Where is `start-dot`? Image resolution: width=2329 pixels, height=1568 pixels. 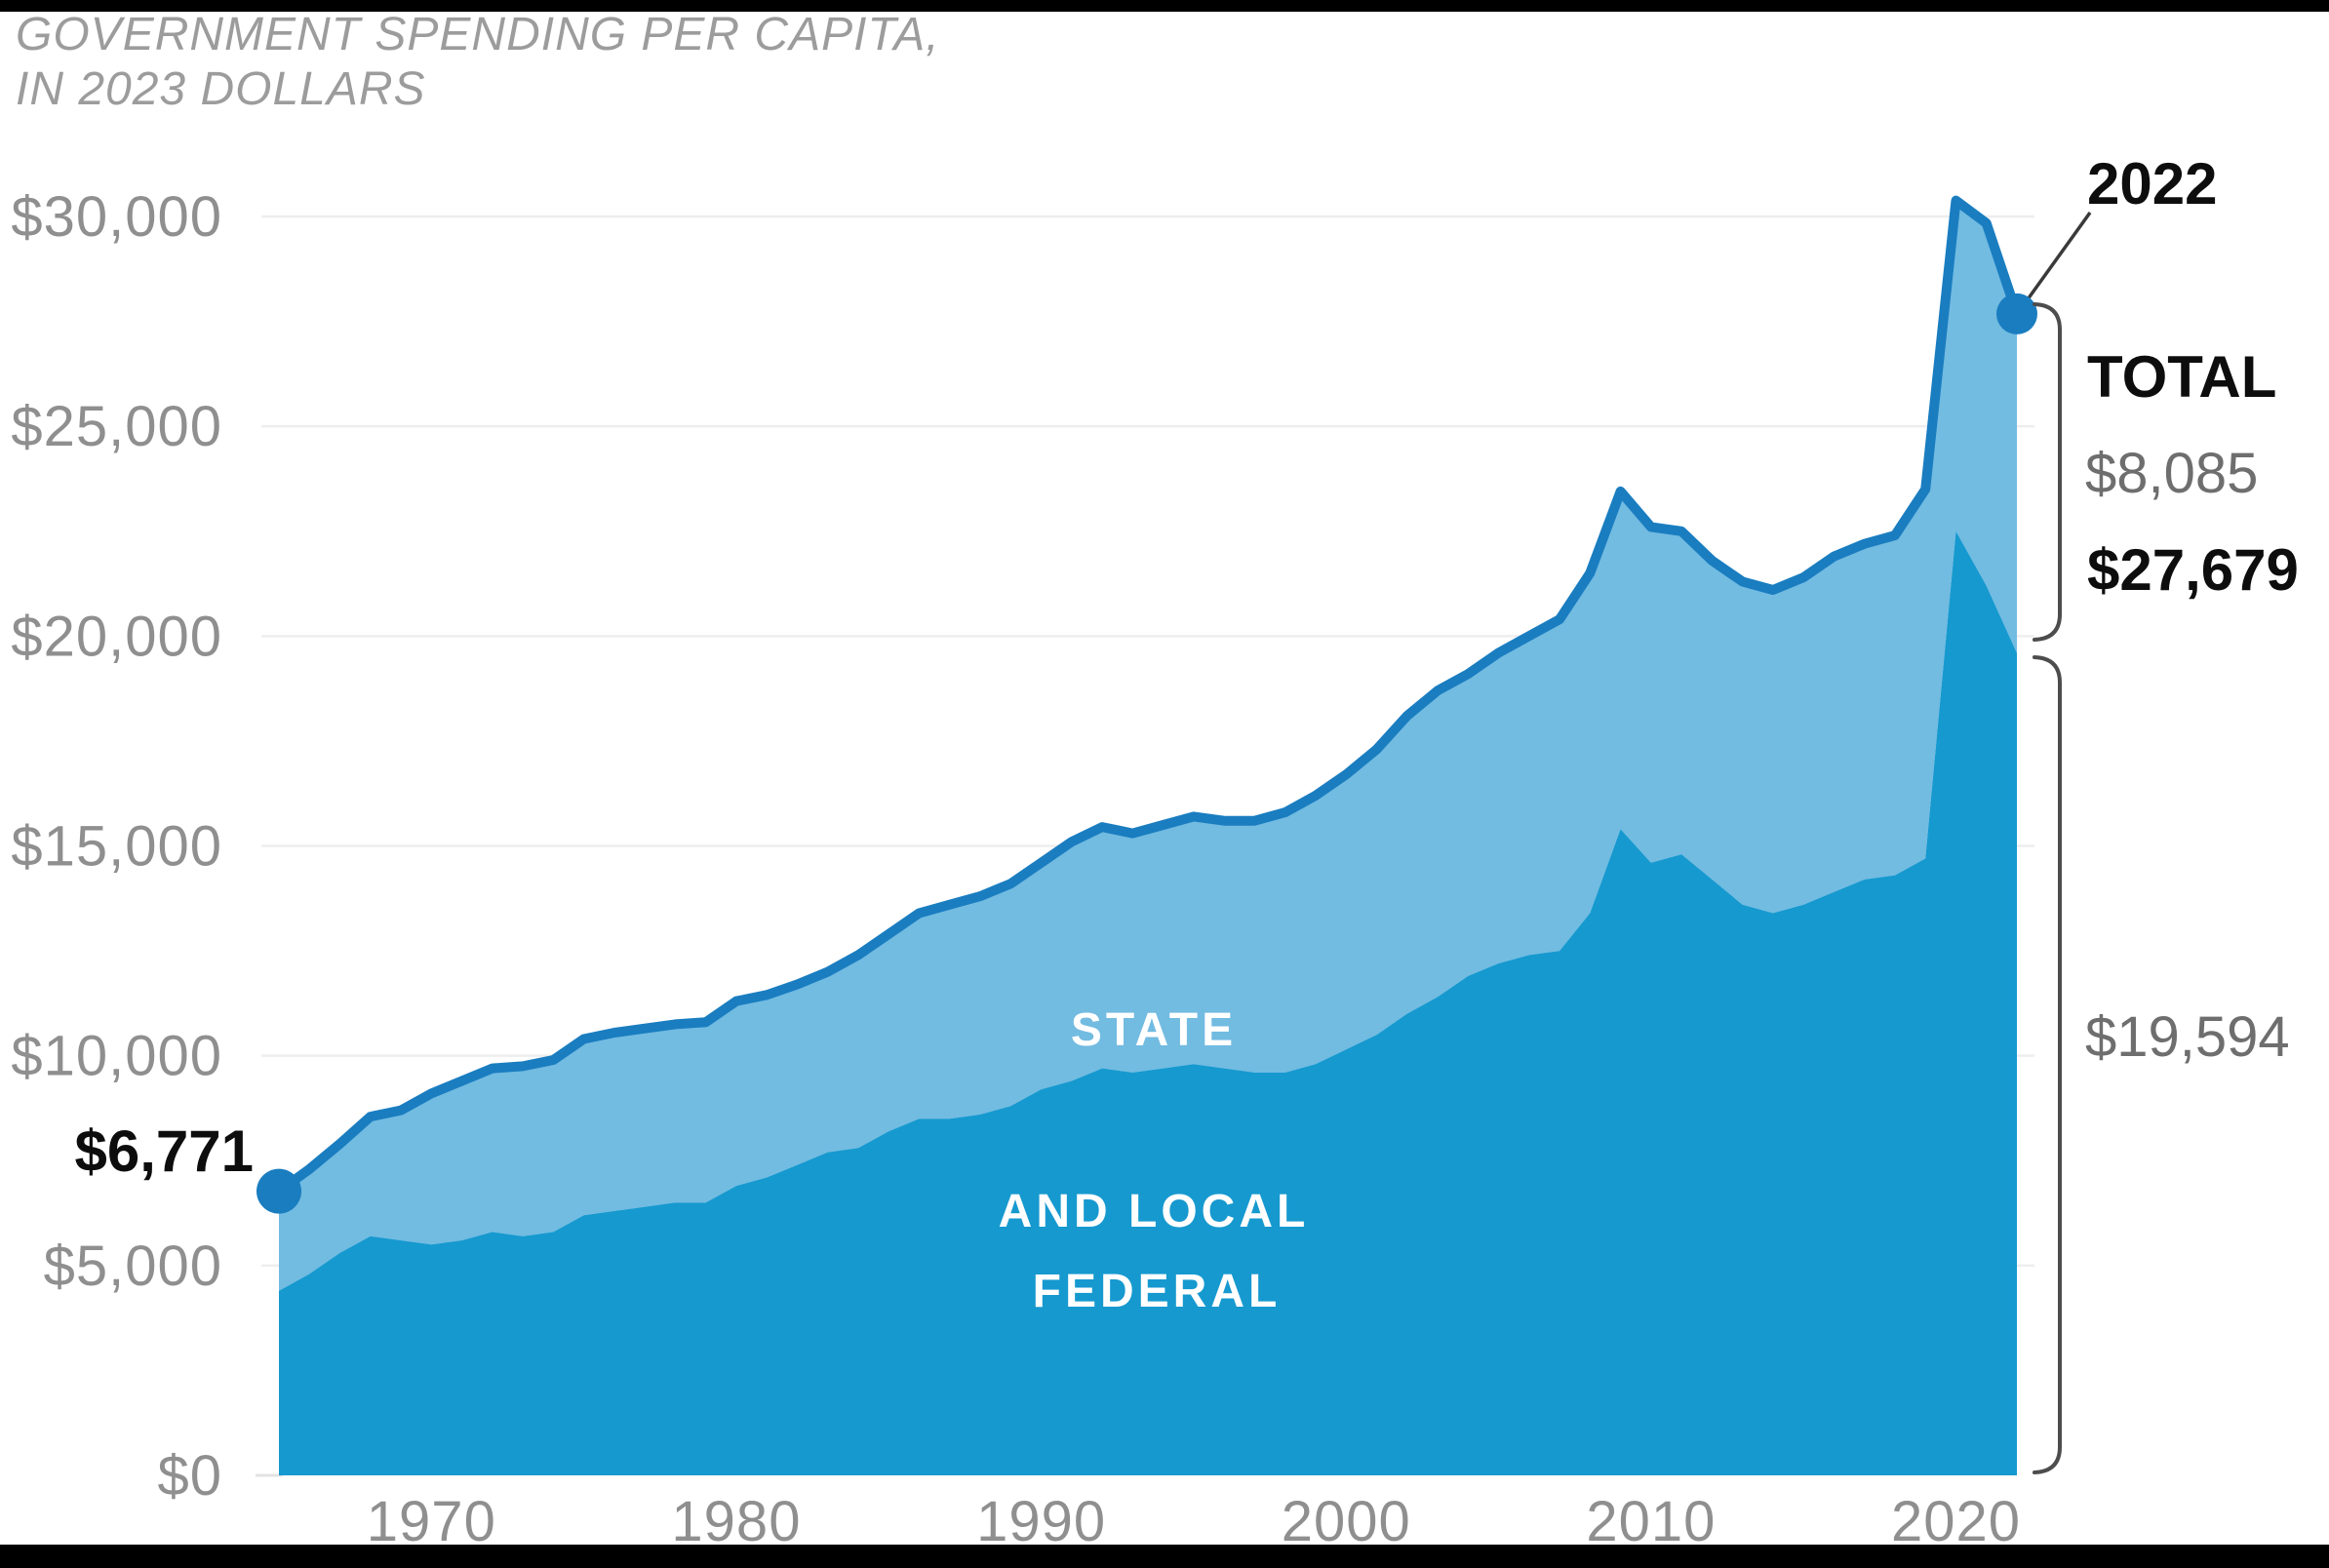 start-dot is located at coordinates (279, 1191).